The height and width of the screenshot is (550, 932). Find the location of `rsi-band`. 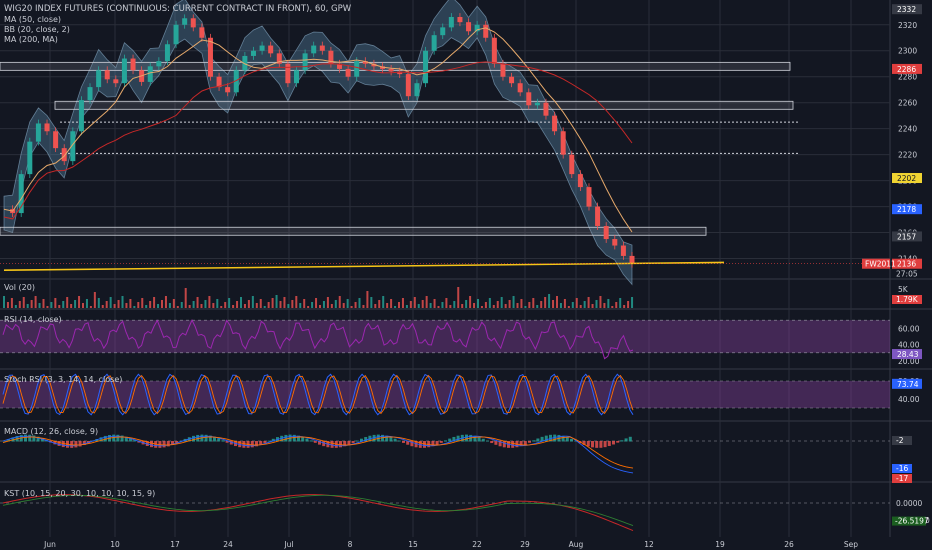

rsi-band is located at coordinates (445, 336).